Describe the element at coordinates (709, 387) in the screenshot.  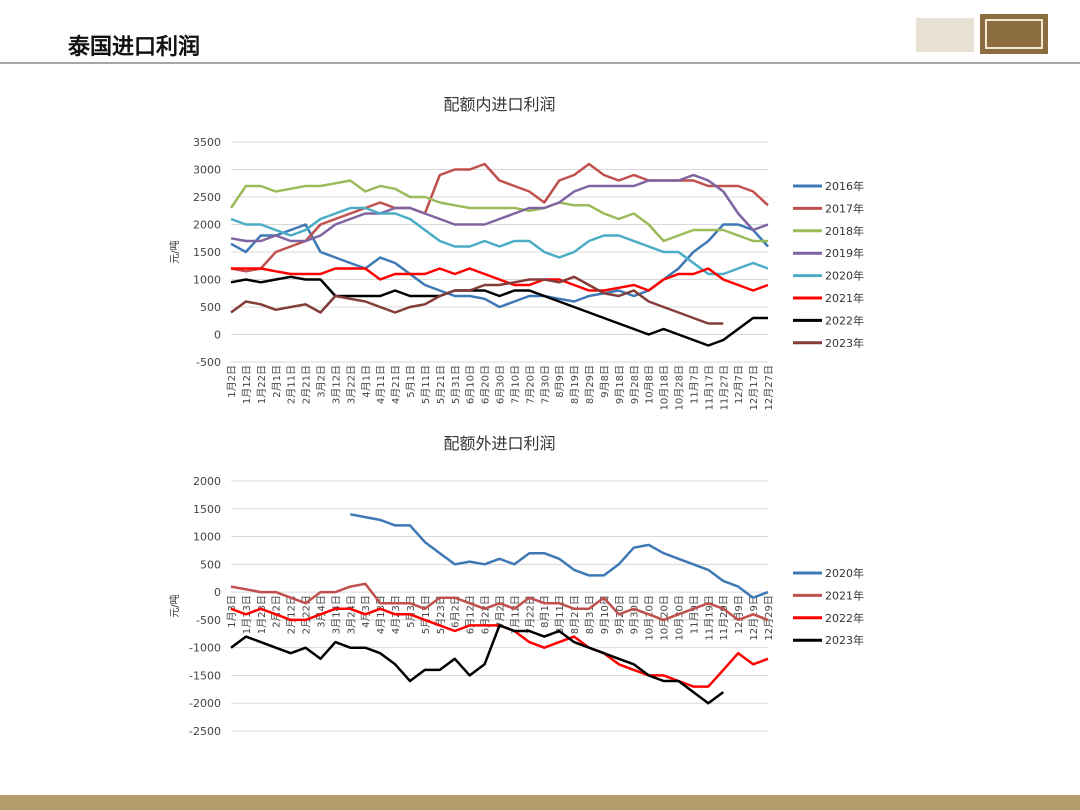
I see `x-tick-label: 11月17日` at that location.